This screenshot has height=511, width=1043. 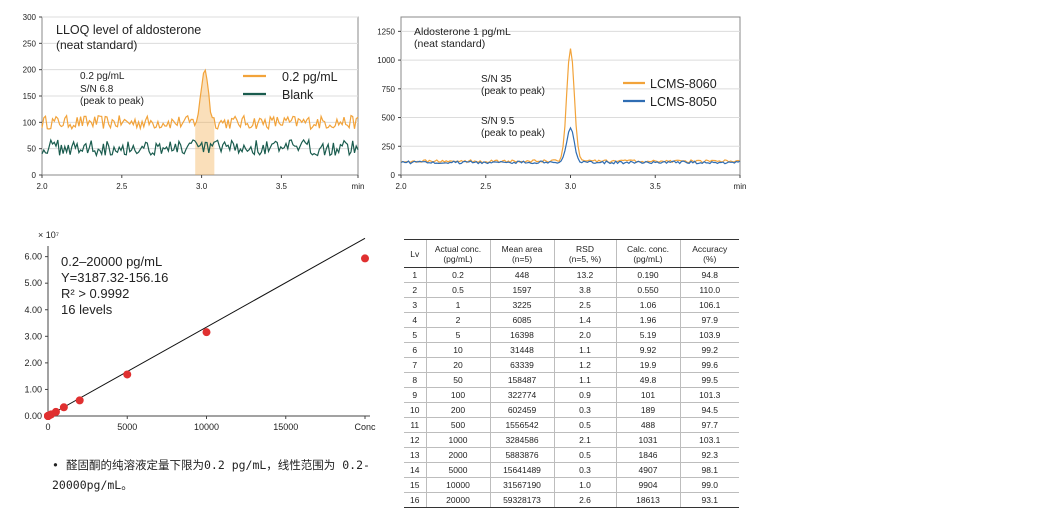 I want to click on table-cell: 18613, so click(x=647, y=500).